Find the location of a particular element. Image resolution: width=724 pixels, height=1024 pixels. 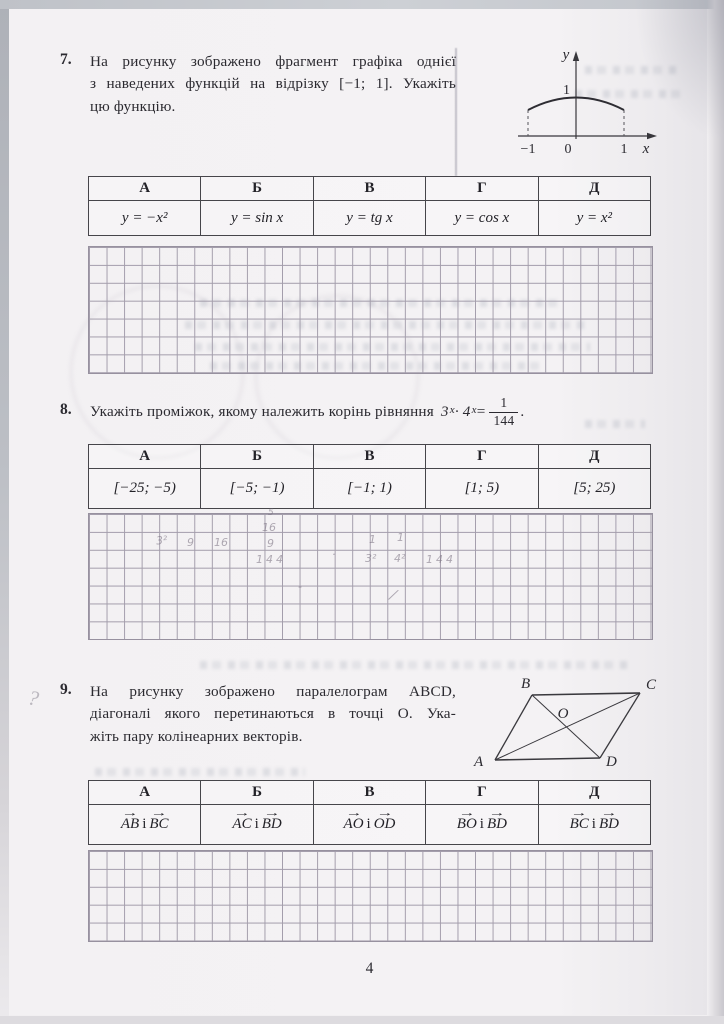

scan-edge-top is located at coordinates (362, 4).